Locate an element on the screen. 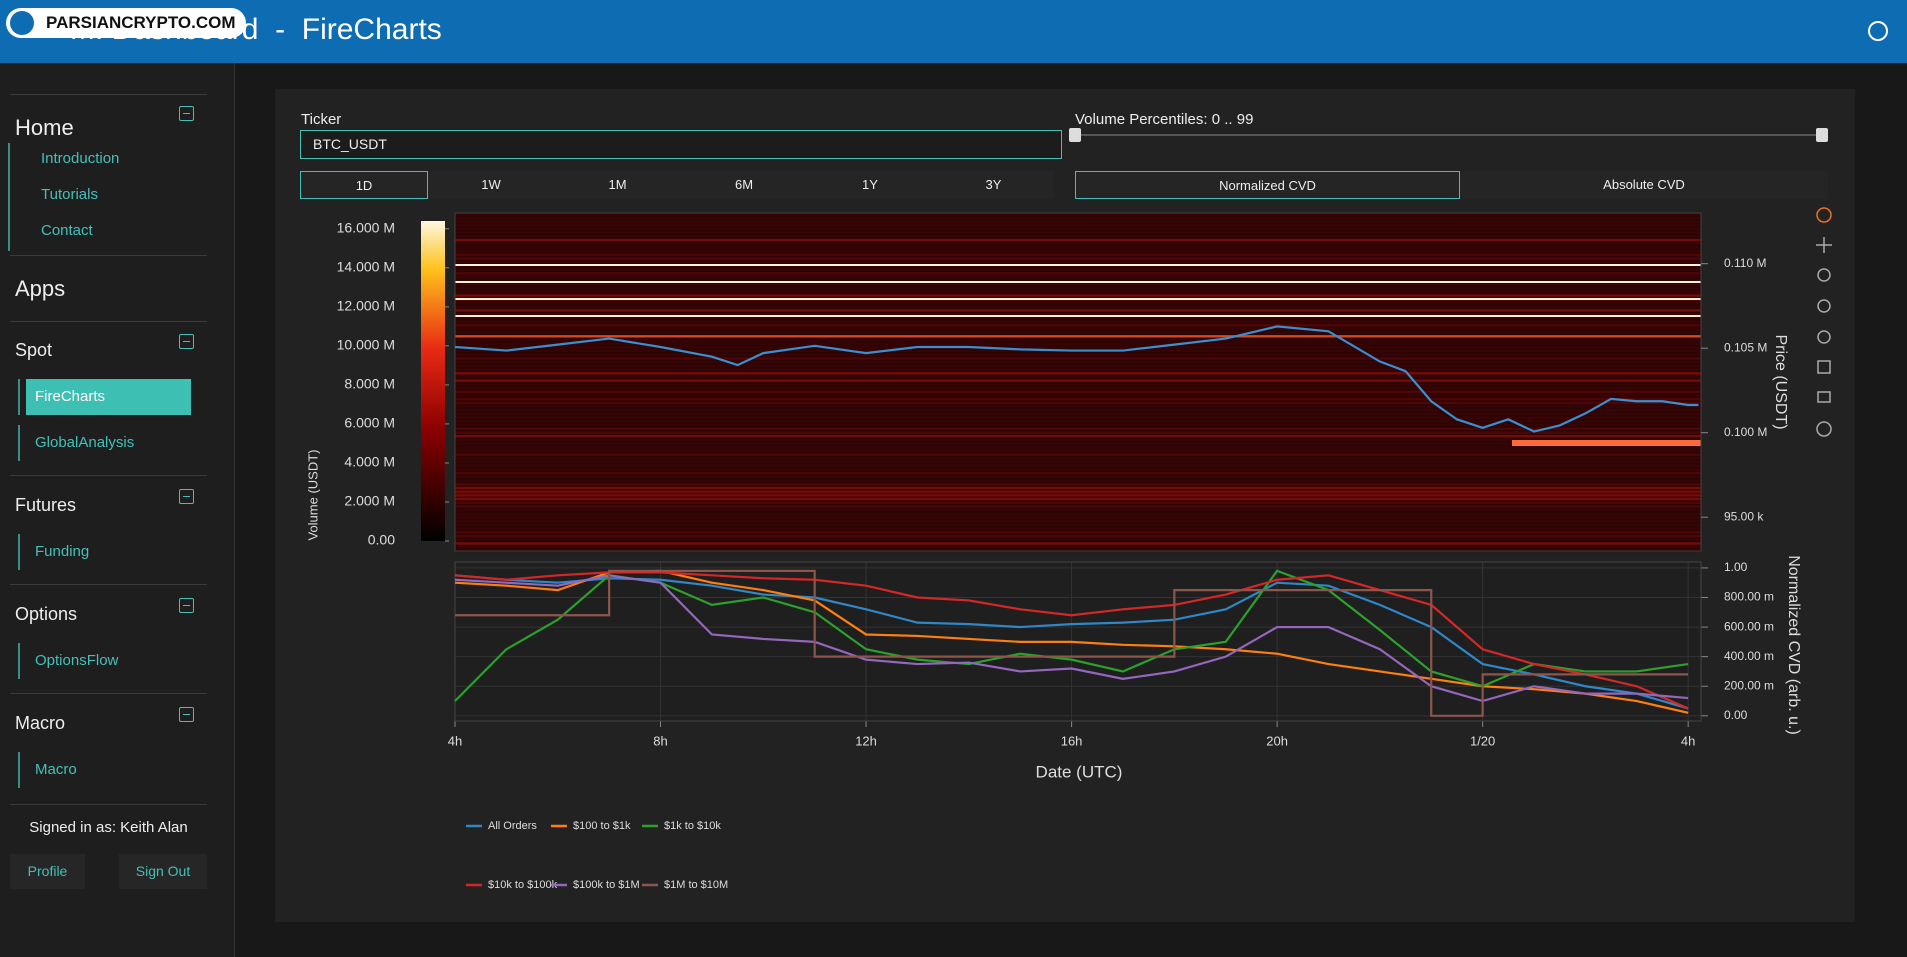 This screenshot has height=957, width=1907. range-button: 3Y is located at coordinates (993, 185).